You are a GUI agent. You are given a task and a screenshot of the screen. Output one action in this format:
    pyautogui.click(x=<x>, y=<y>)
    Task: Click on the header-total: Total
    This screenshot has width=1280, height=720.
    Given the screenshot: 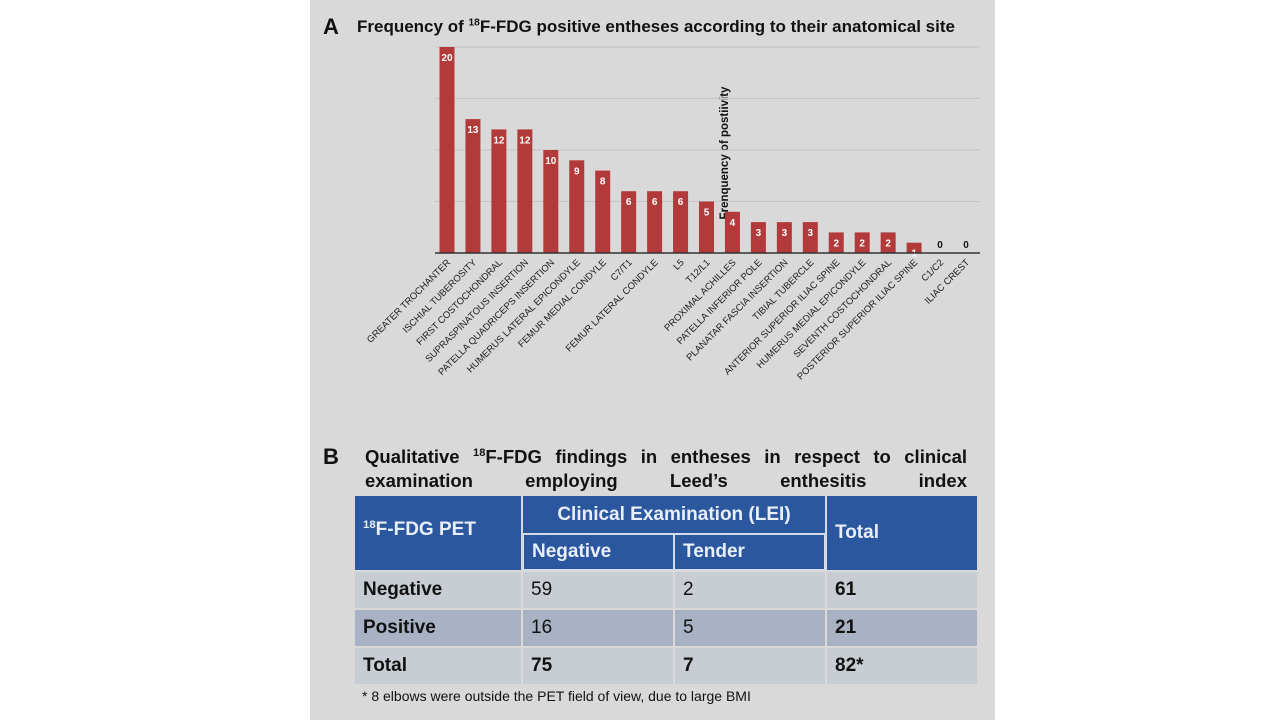 What is the action you would take?
    pyautogui.click(x=902, y=533)
    